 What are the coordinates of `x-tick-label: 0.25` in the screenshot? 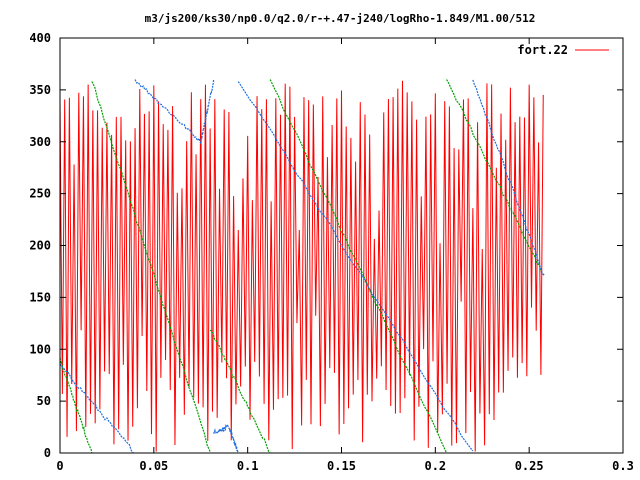 It's located at (529, 466).